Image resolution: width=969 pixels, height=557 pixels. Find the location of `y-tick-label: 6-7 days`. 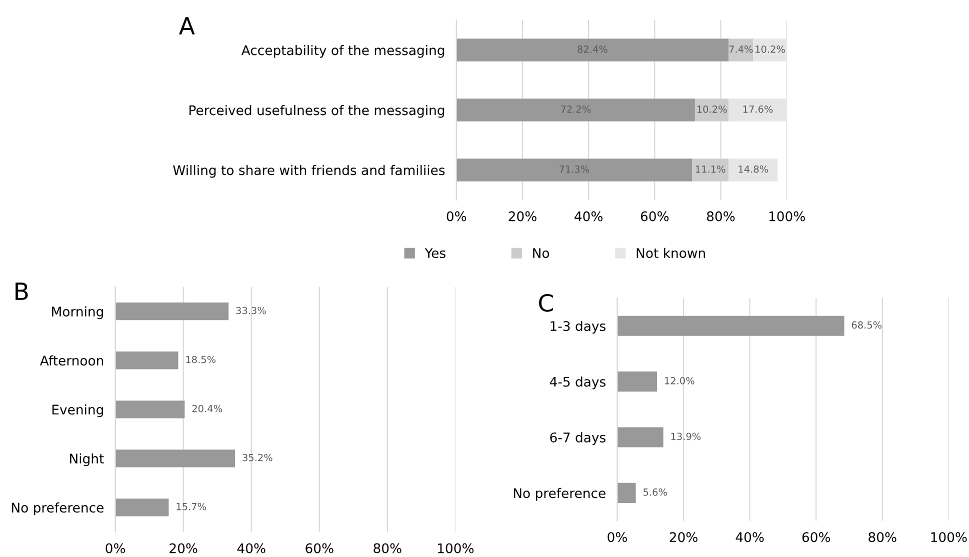

y-tick-label: 6-7 days is located at coordinates (578, 438).